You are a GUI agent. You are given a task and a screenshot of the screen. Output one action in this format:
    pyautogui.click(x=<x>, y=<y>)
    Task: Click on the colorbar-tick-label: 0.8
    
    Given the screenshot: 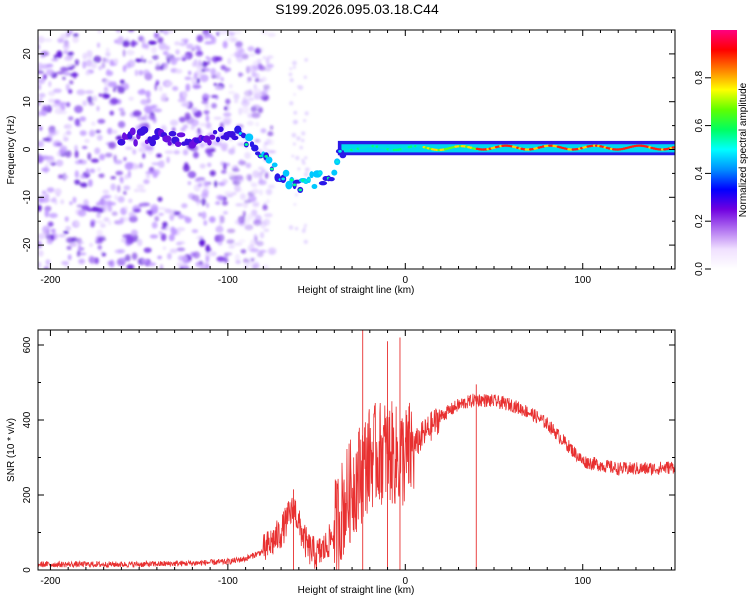 What is the action you would take?
    pyautogui.click(x=699, y=77)
    